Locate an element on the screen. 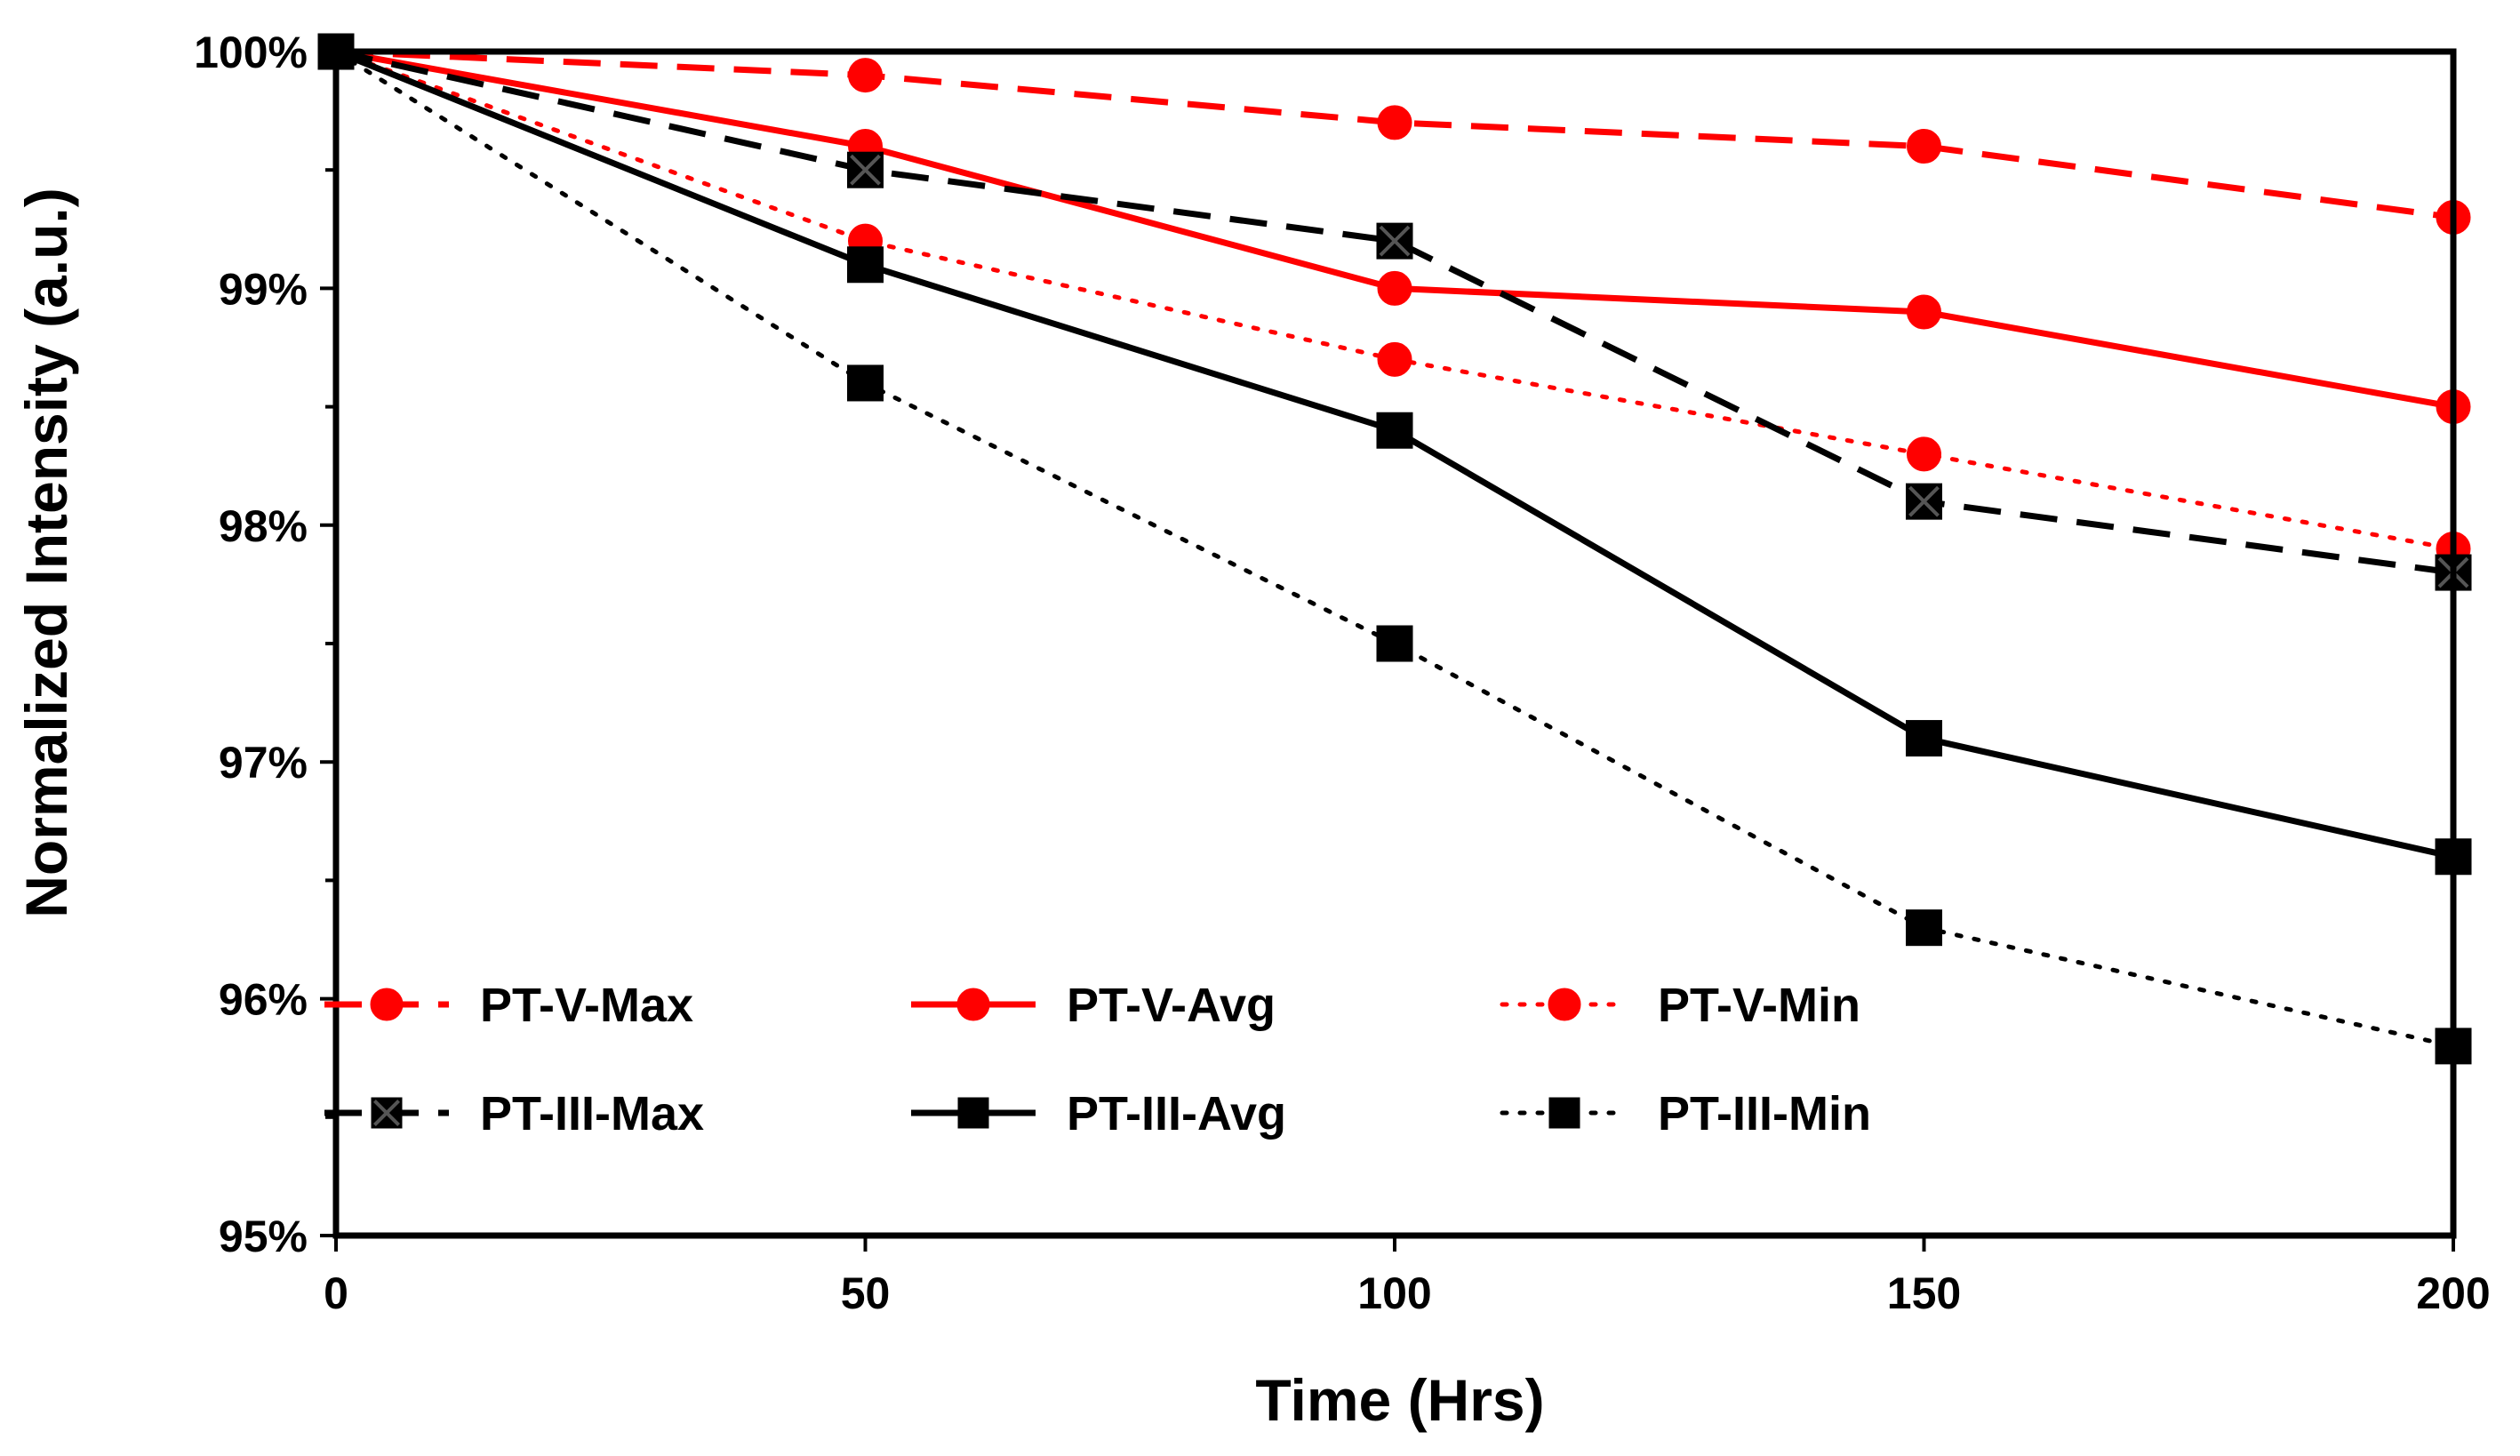  legend-label: PT-III-Avg is located at coordinates (1176, 1113).